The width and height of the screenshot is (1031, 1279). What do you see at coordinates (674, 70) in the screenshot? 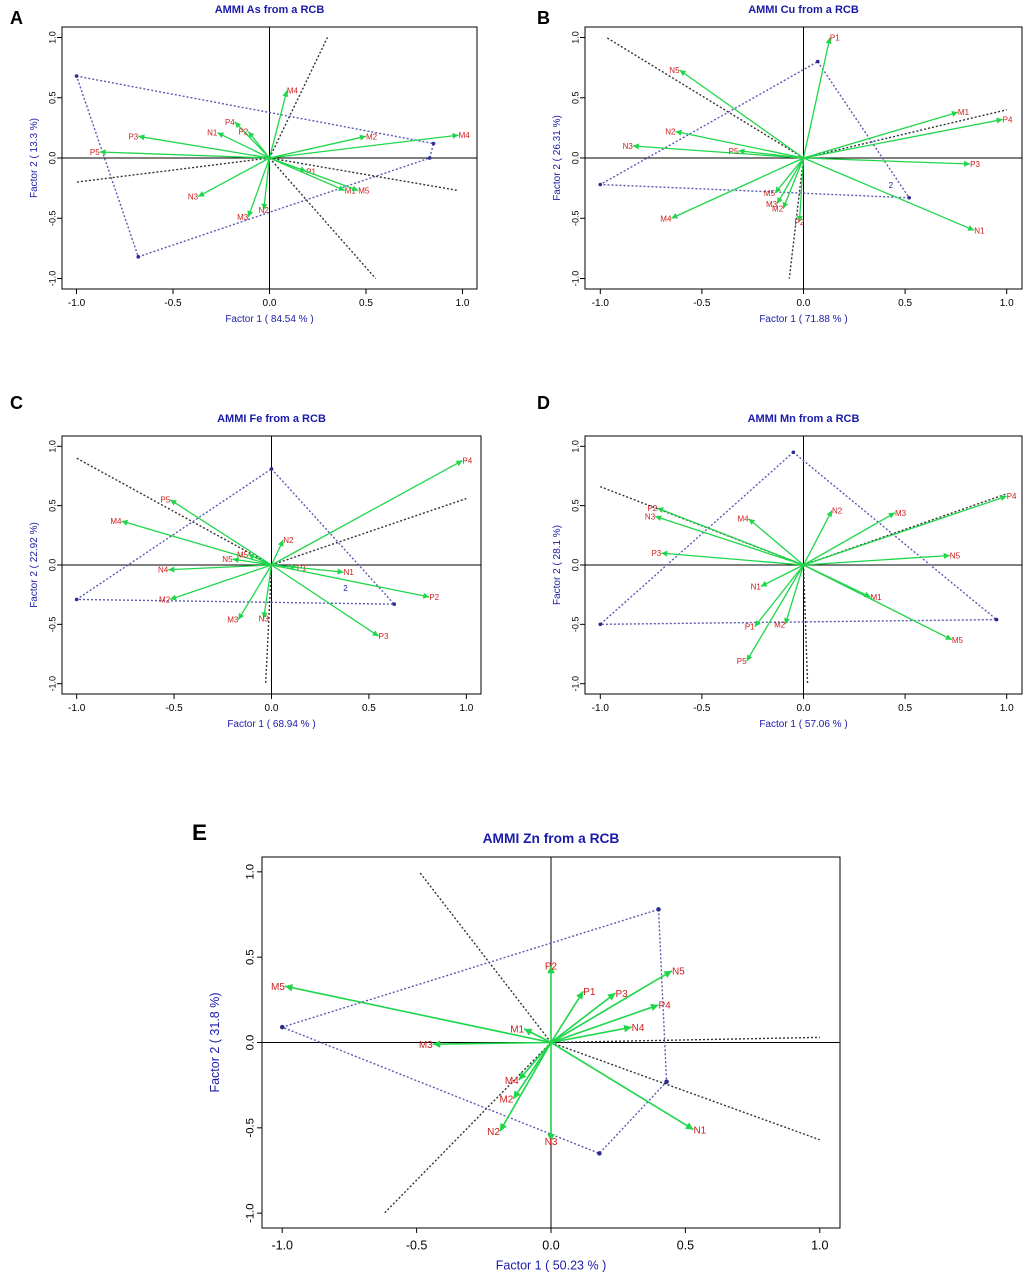
I see `vector-label: N5` at bounding box center [674, 70].